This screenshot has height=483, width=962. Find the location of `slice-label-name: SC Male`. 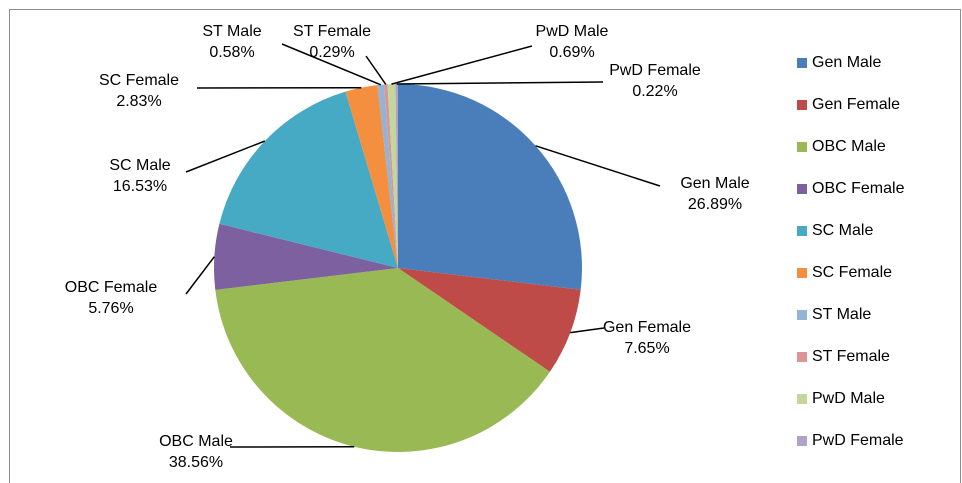

slice-label-name: SC Male is located at coordinates (139, 165).